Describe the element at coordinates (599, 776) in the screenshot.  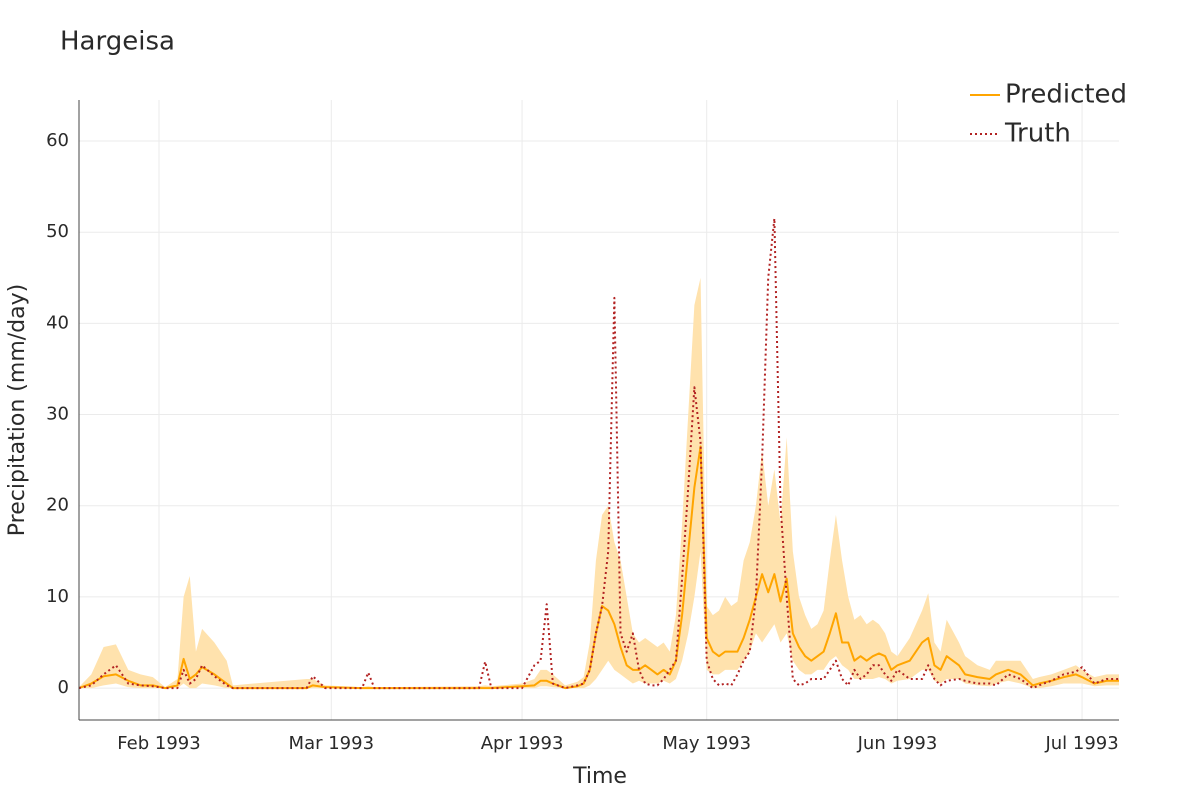
I see `x-axis-title: Time` at that location.